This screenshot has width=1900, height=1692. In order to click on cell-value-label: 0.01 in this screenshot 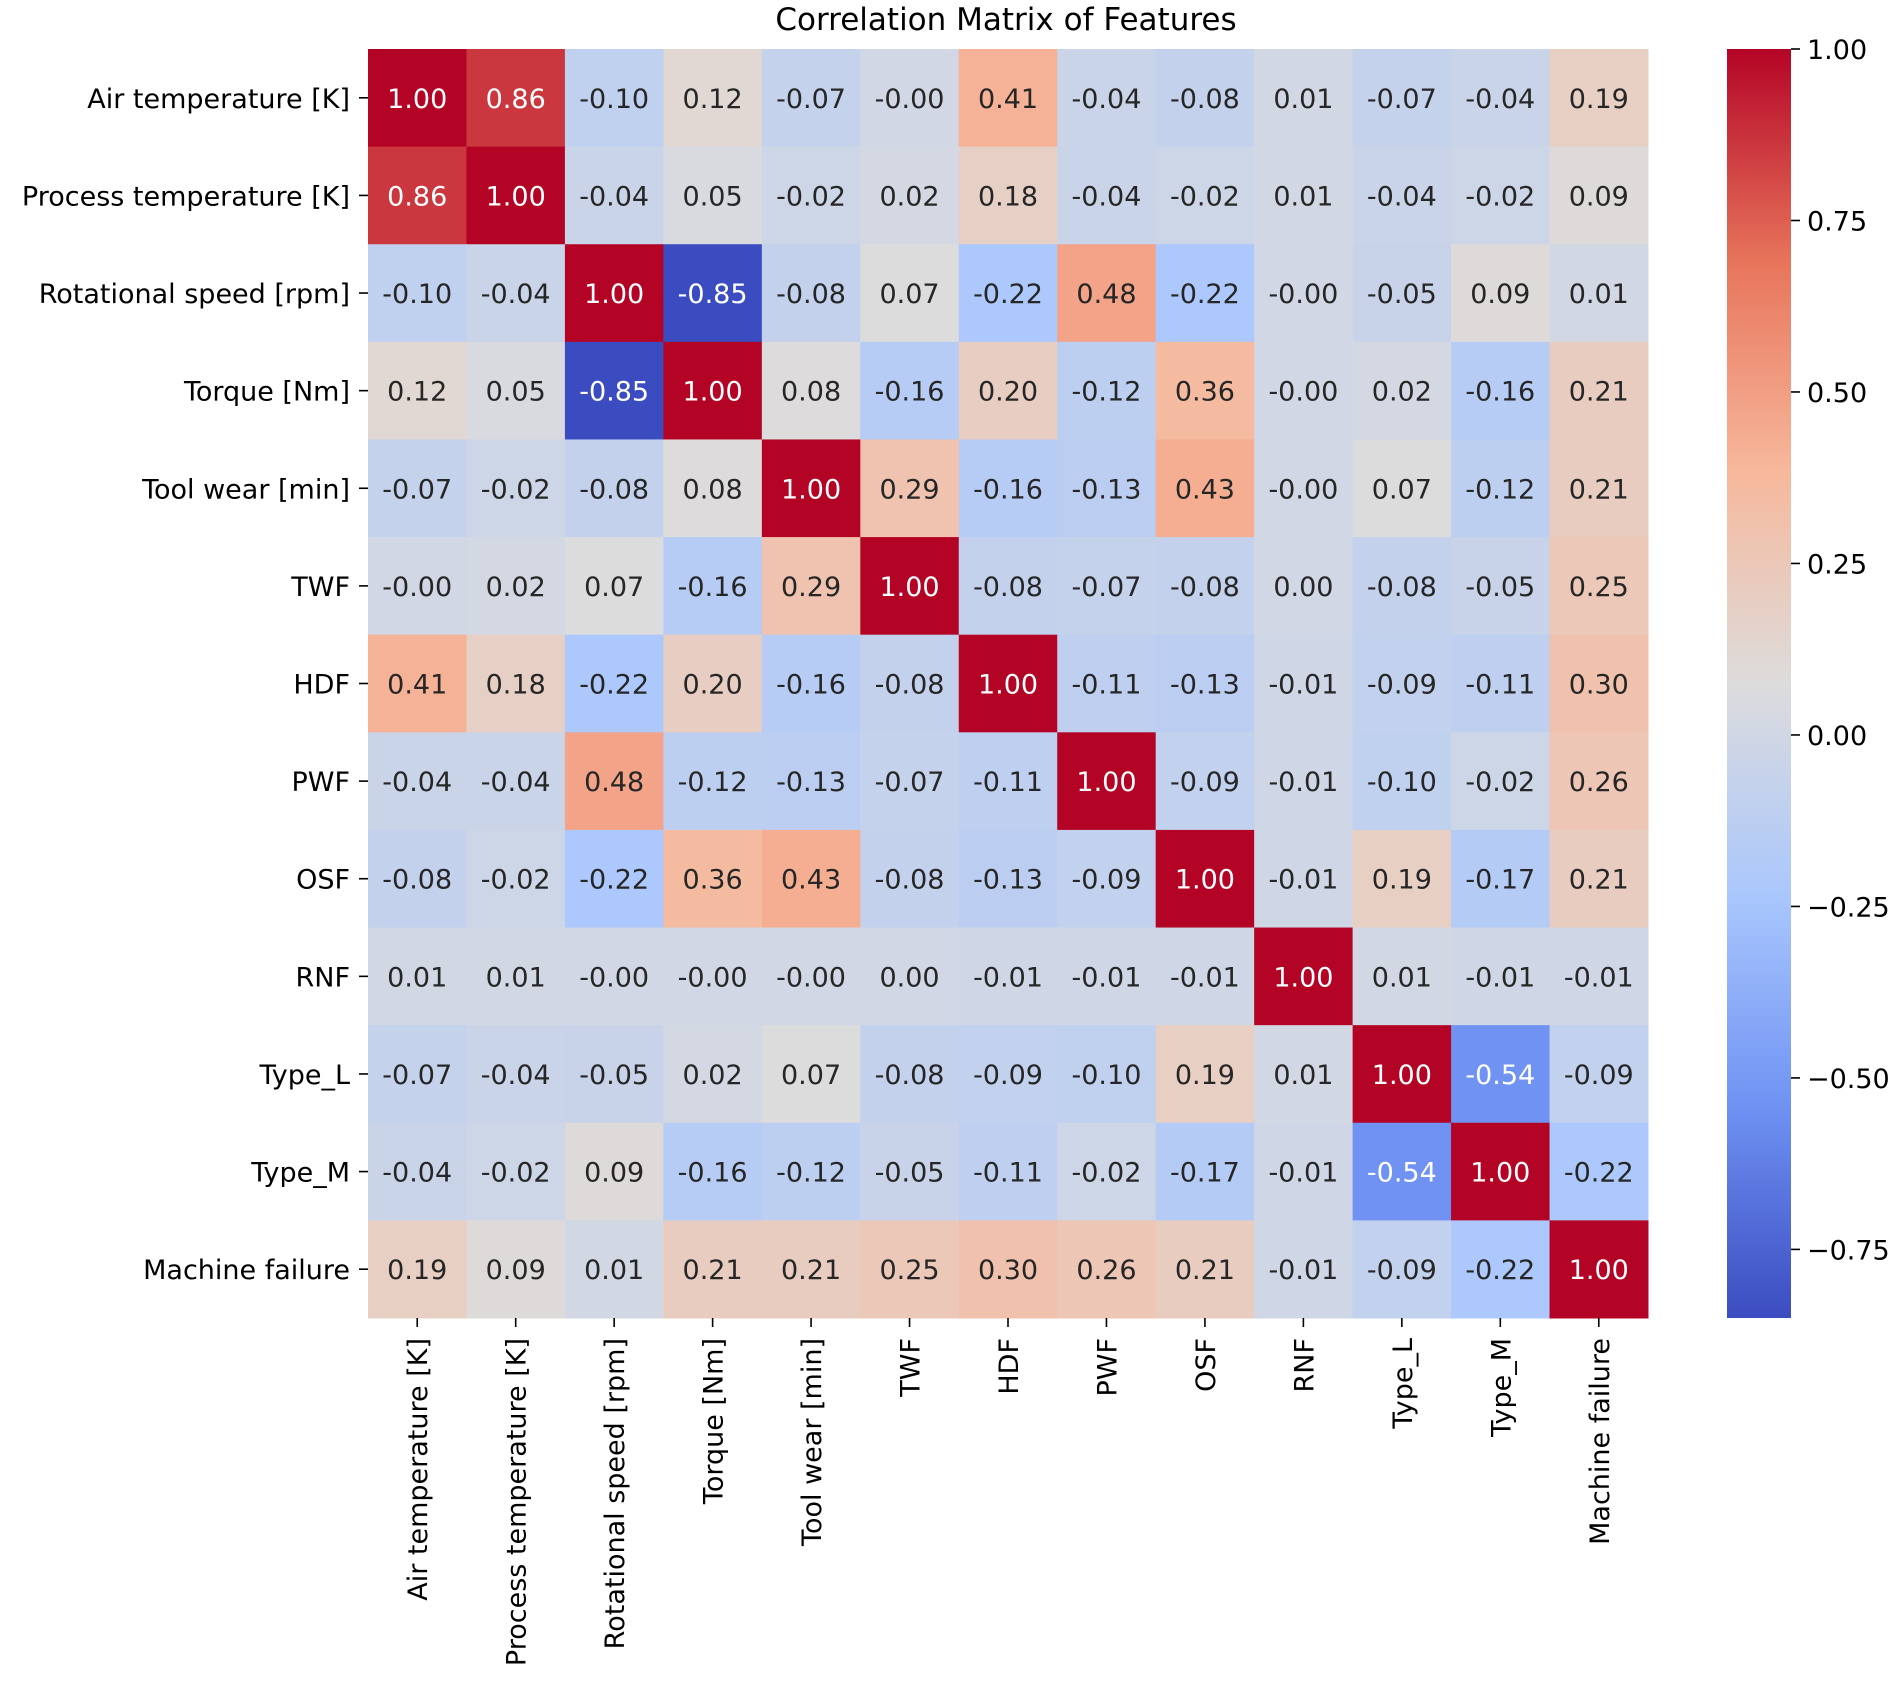, I will do `click(516, 977)`.